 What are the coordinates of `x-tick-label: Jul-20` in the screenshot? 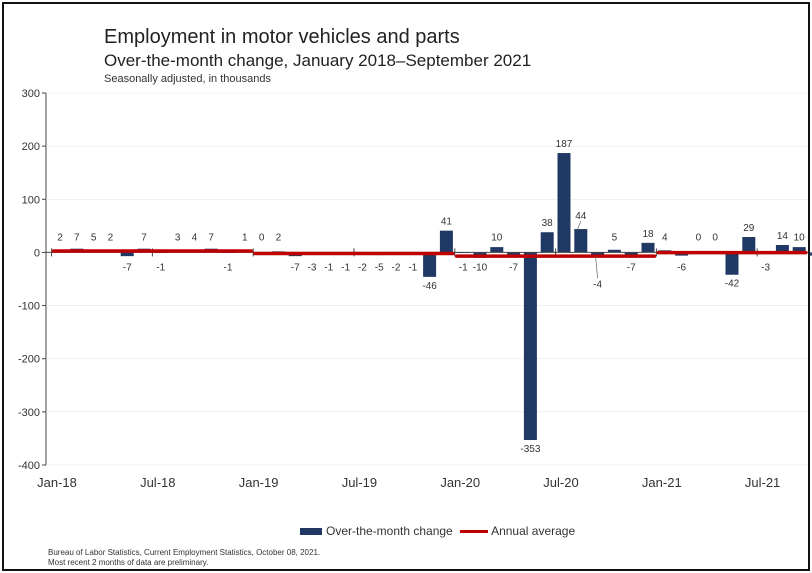 It's located at (560, 482).